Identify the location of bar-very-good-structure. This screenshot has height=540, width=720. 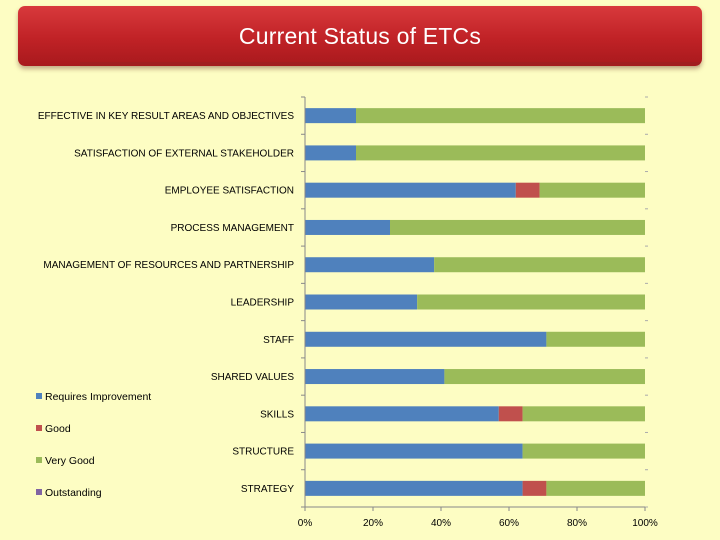
(583, 451).